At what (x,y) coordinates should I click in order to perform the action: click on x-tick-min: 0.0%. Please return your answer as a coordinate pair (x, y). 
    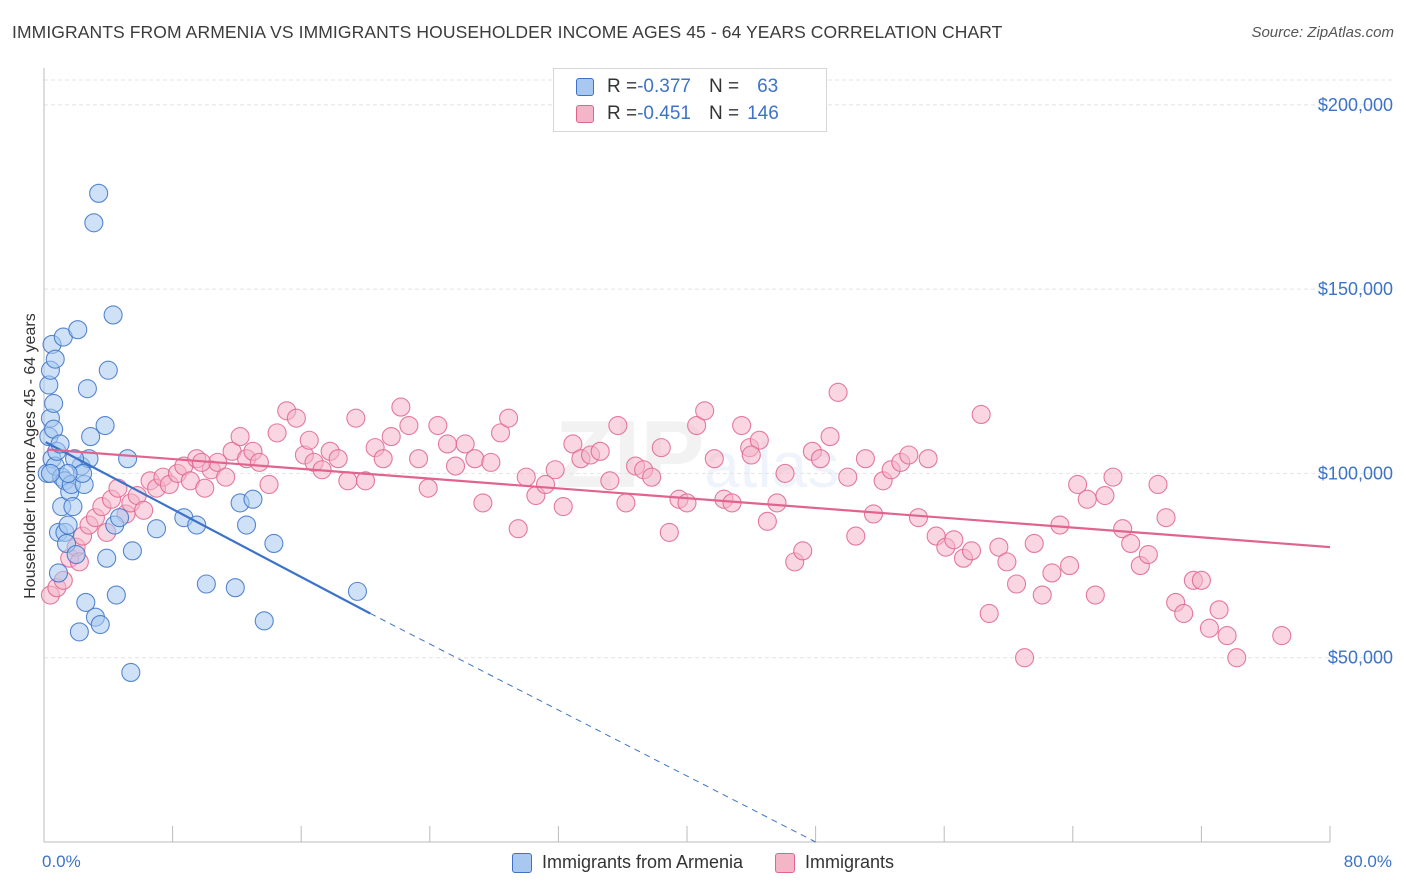
    Looking at the image, I should click on (61, 861).